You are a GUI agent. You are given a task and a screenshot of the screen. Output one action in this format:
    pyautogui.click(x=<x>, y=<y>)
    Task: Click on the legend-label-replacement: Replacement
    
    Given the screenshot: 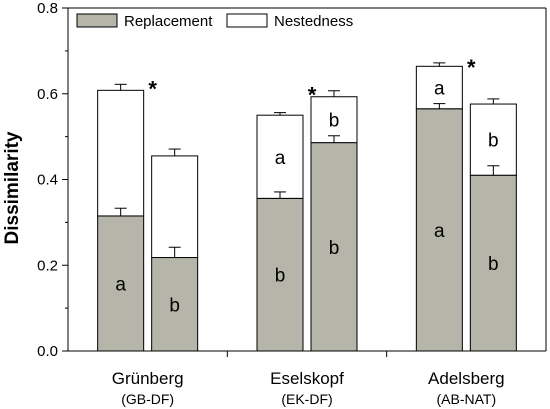 What is the action you would take?
    pyautogui.click(x=168, y=21)
    